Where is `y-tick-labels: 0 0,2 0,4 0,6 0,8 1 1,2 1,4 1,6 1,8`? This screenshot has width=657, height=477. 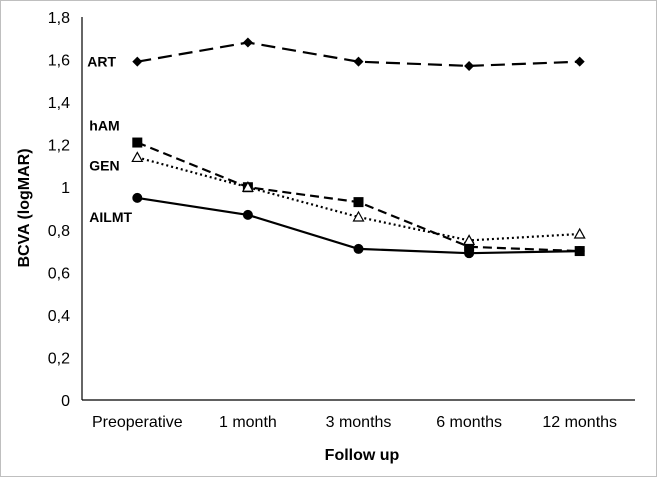 y-tick-labels: 0 0,2 0,4 0,6 0,8 1 1,2 1,4 1,6 1,8 is located at coordinates (59, 210).